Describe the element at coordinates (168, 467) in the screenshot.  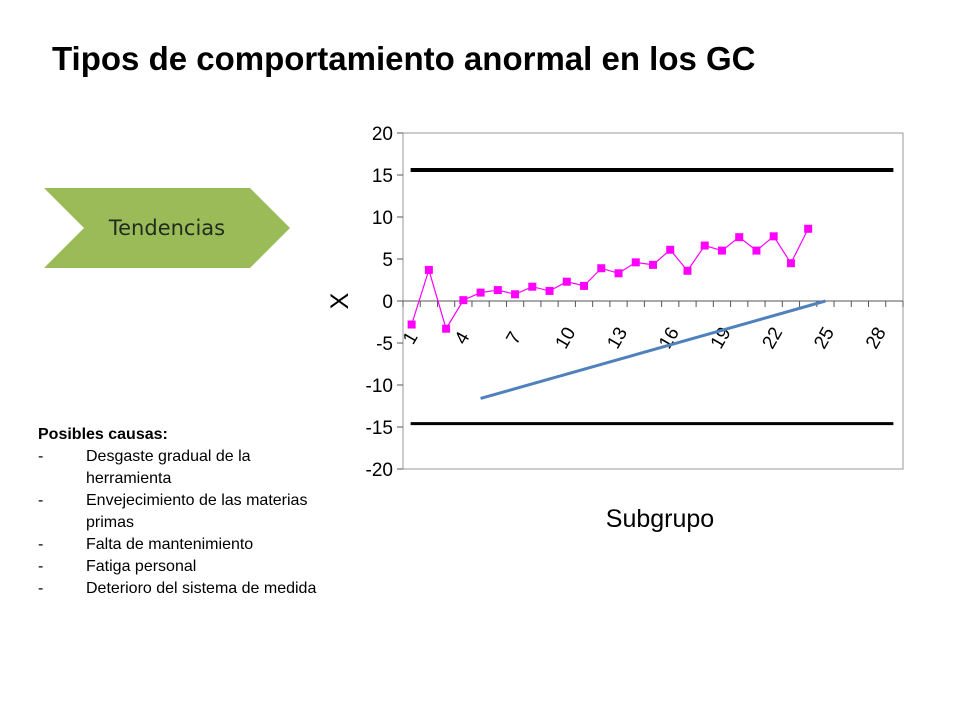
I see `cause-text: Desgaste gradual de la herramienta` at that location.